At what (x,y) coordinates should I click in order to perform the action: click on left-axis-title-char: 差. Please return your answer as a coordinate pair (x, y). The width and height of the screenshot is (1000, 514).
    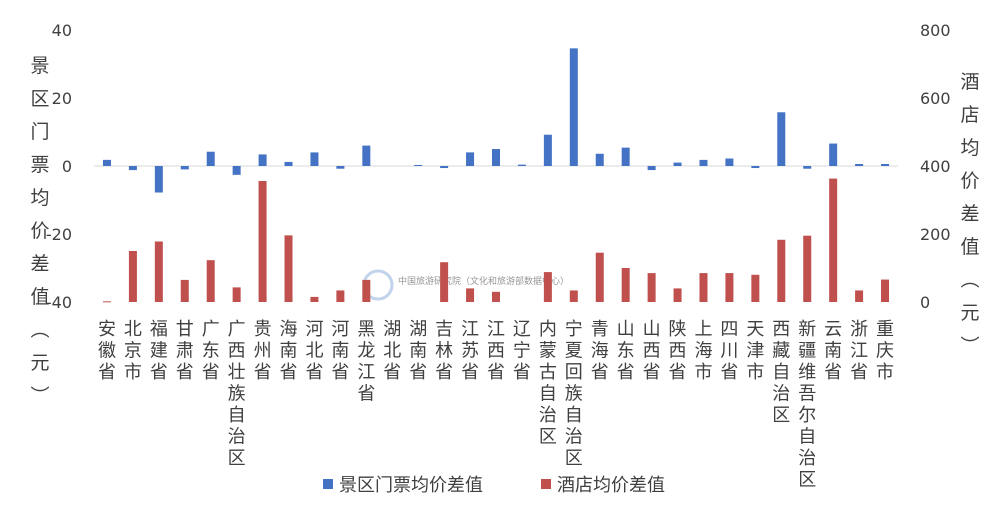
    Looking at the image, I should click on (39, 264).